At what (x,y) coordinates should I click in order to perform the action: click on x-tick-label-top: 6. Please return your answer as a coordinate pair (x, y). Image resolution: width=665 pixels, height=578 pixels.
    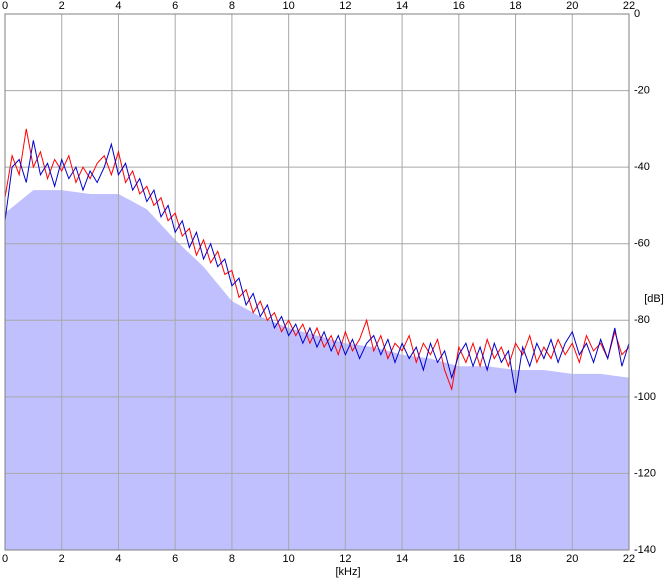
    Looking at the image, I should click on (175, 6).